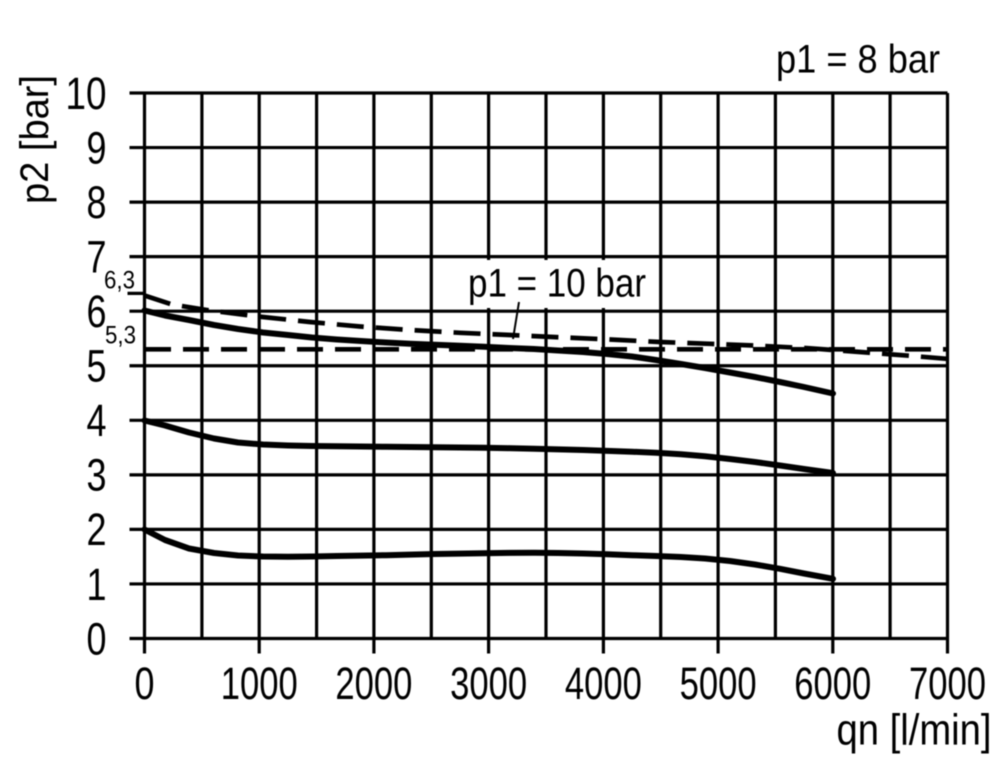  Describe the element at coordinates (718, 683) in the screenshot. I see `svg-text: 5000` at that location.